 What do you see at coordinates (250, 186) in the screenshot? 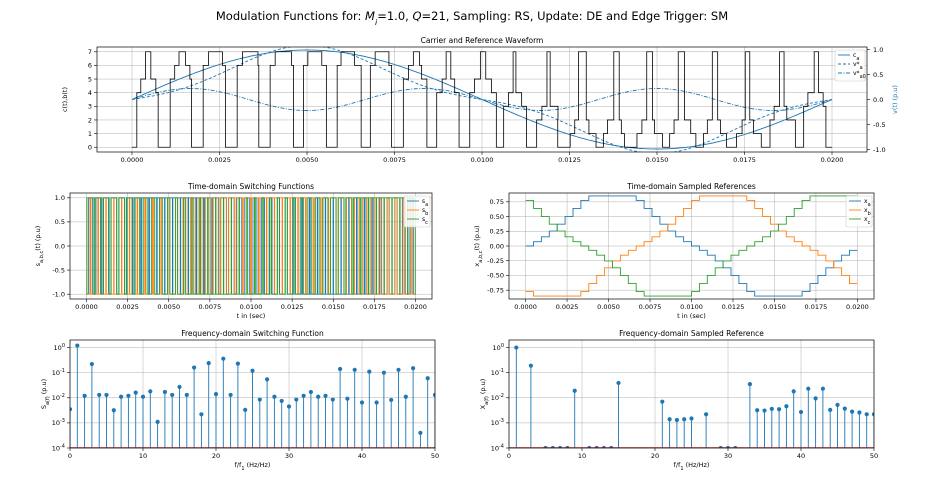
I see `axes-title: Time-domain Switching Functions` at bounding box center [250, 186].